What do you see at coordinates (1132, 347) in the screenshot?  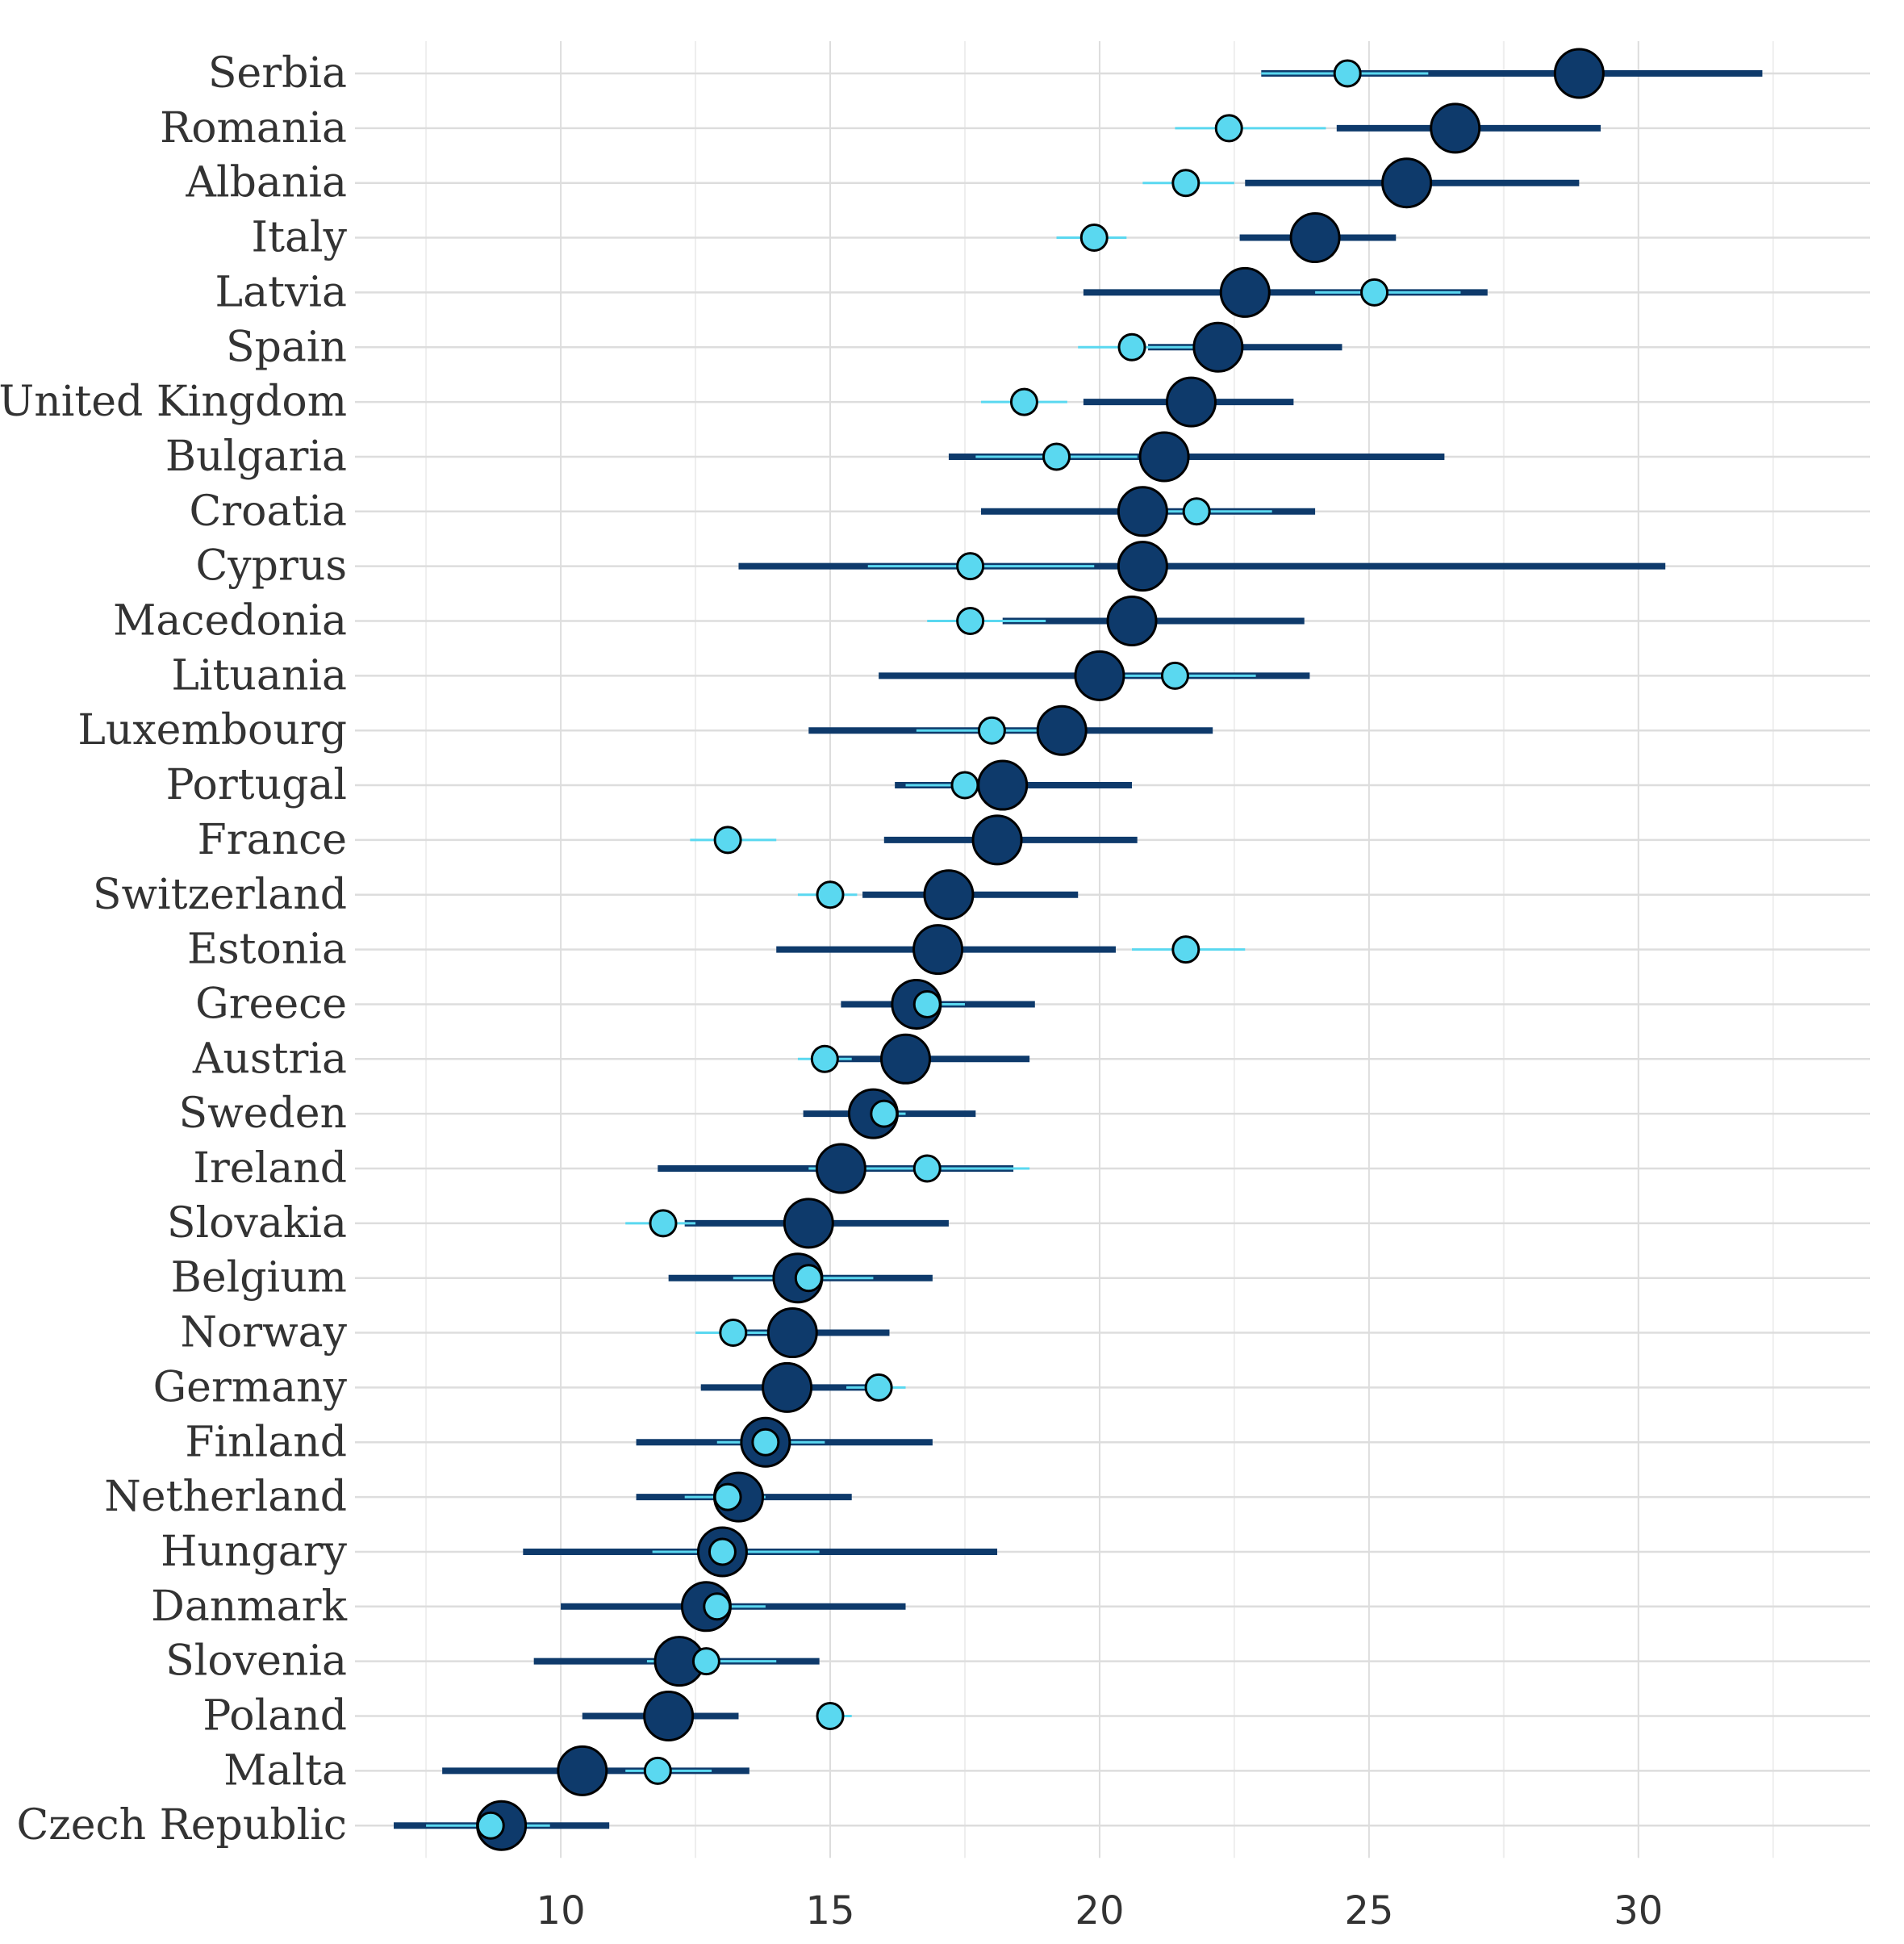 I see `secondary-point-spain` at bounding box center [1132, 347].